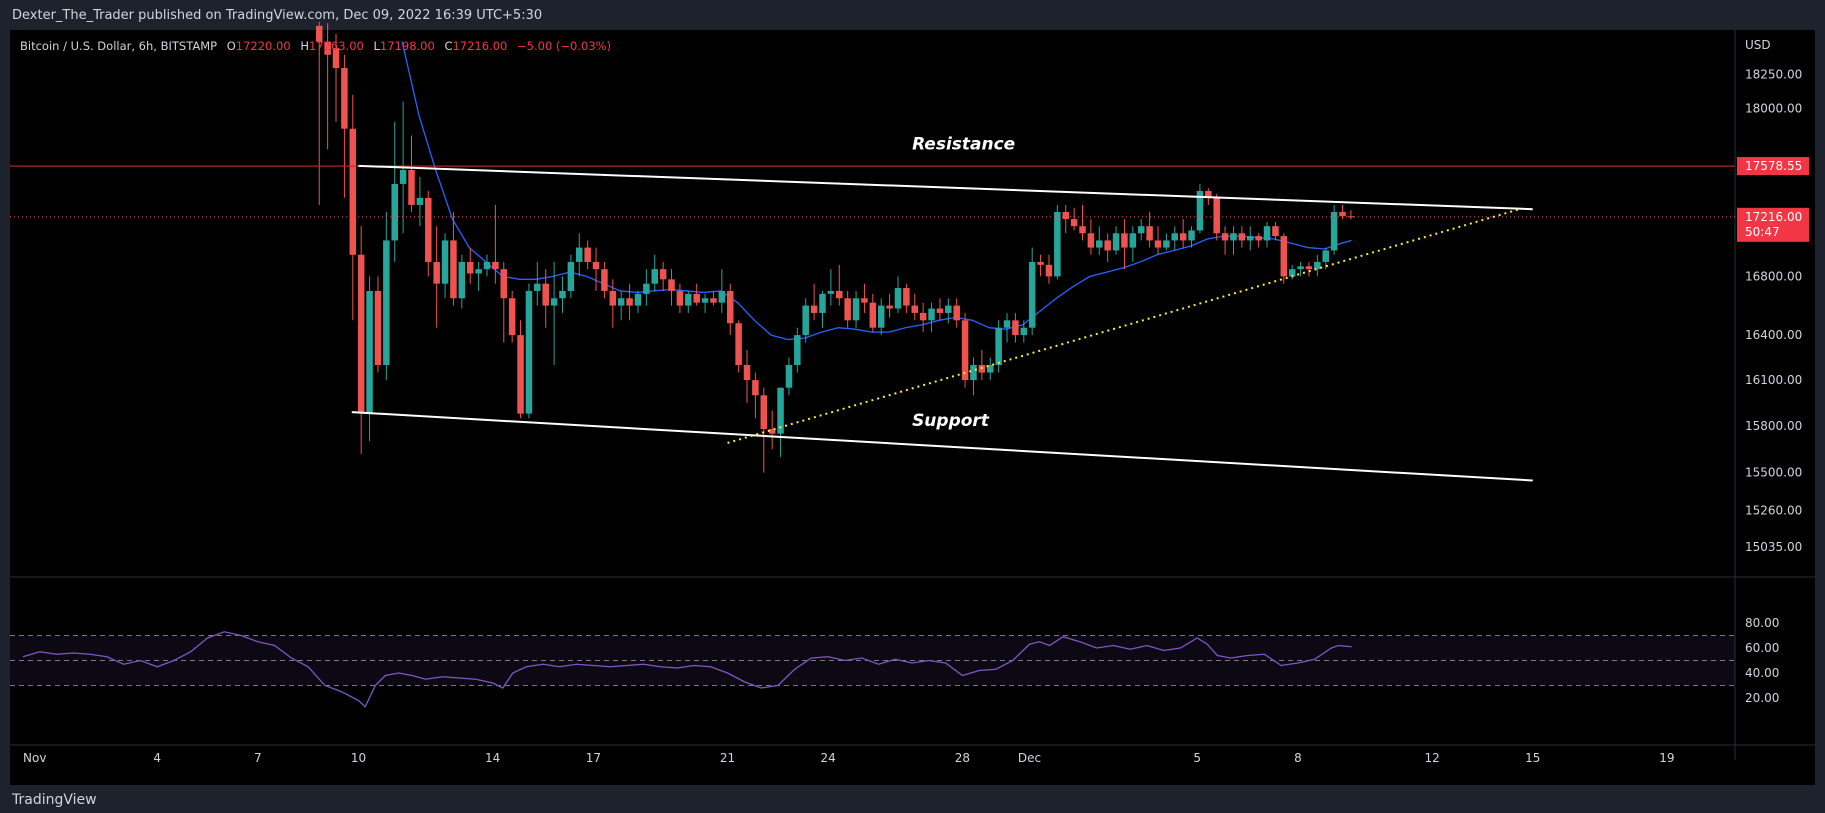 The image size is (1825, 813). What do you see at coordinates (336, 46) in the screenshot?
I see `high-value: 17263.00` at bounding box center [336, 46].